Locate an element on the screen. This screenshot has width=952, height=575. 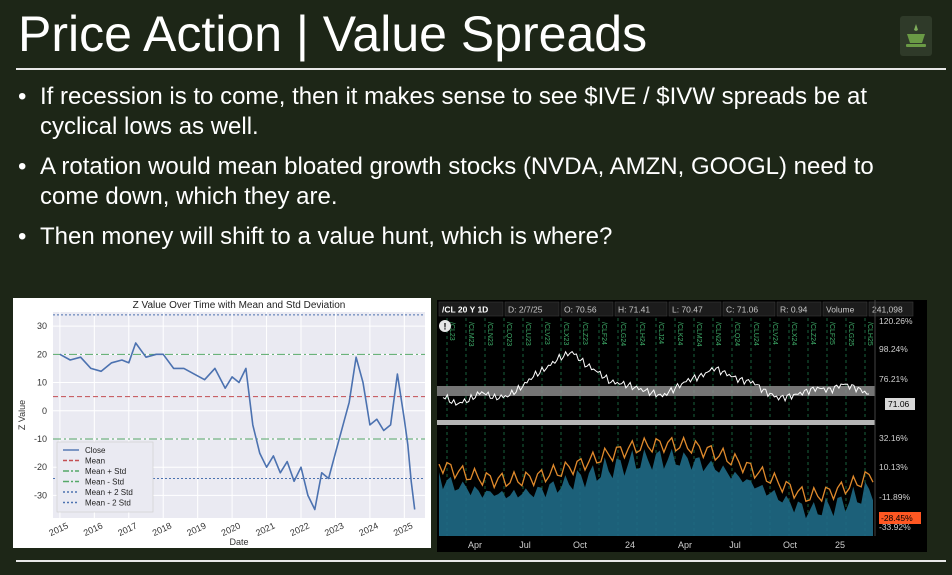
contract-label: /CLQ24 is located at coordinates (736, 334).